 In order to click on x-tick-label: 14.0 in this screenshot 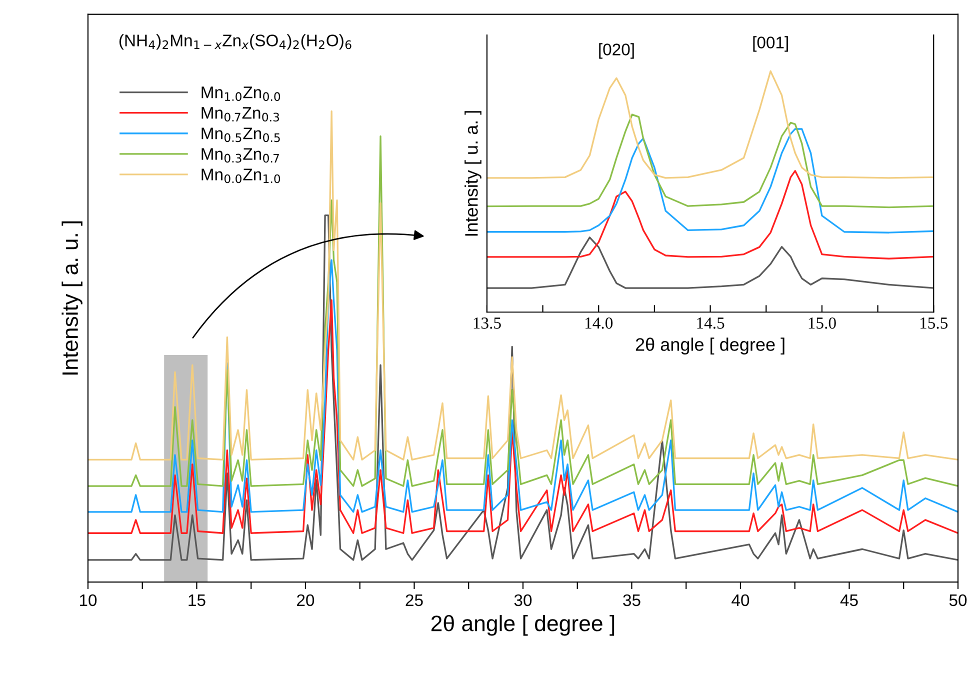, I will do `click(599, 323)`.